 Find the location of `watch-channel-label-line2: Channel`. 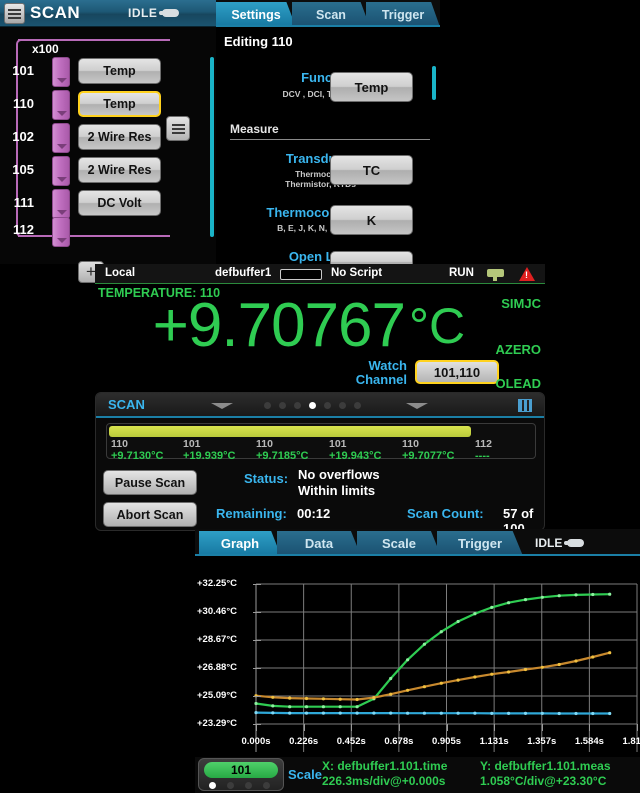

watch-channel-label-line2: Channel is located at coordinates (381, 379).